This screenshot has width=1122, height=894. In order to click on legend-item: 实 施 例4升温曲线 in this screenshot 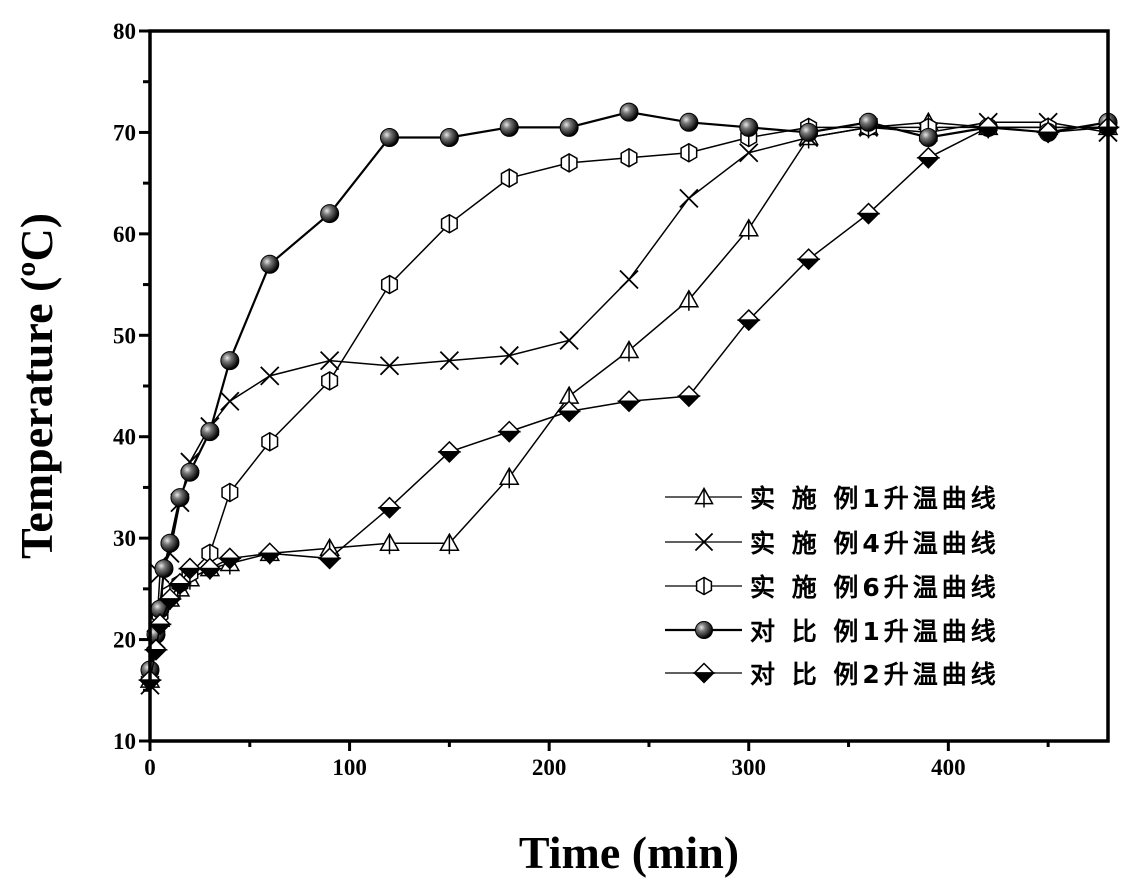, I will do `click(832, 543)`.